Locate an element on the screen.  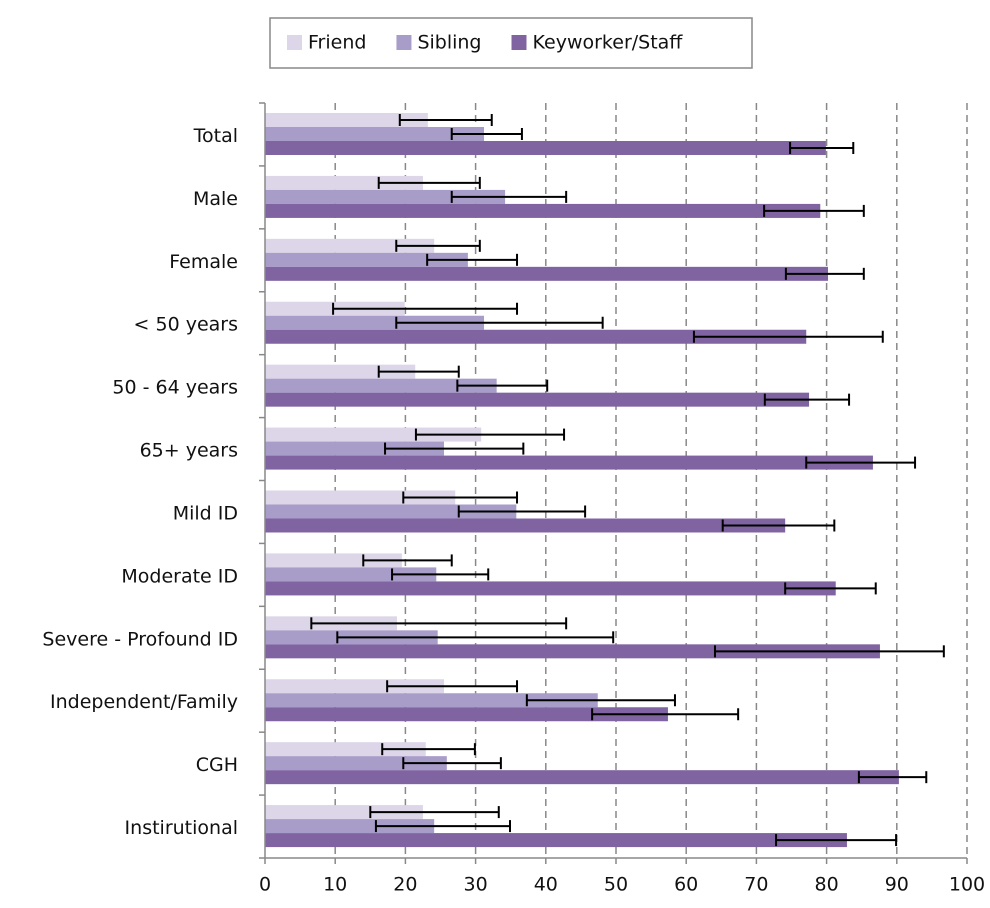
x-tick-label: 100 is located at coordinates (967, 885).